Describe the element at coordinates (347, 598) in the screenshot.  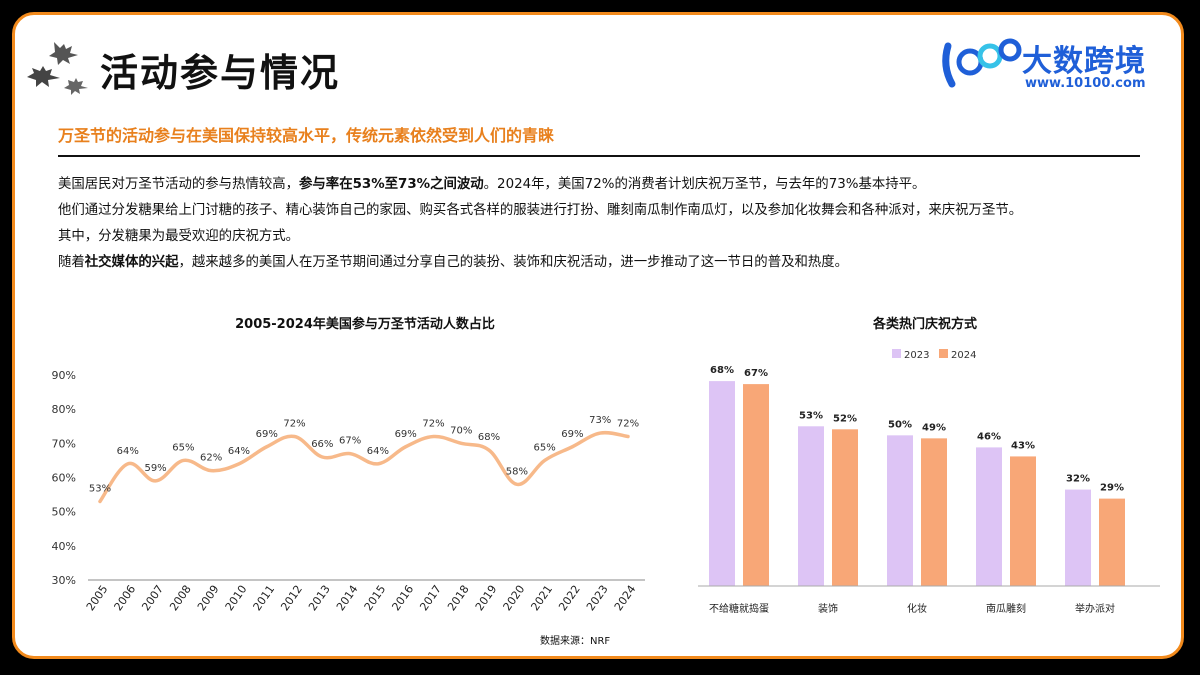
I see `line-chart-x-tick: 2014` at that location.